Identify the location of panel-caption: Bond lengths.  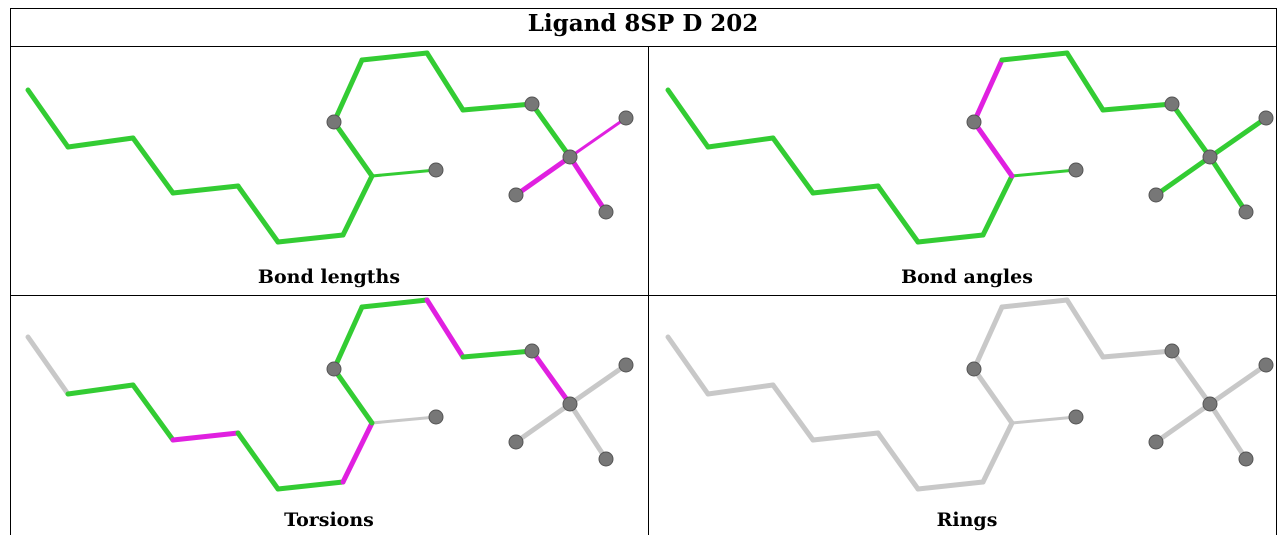
(329, 277).